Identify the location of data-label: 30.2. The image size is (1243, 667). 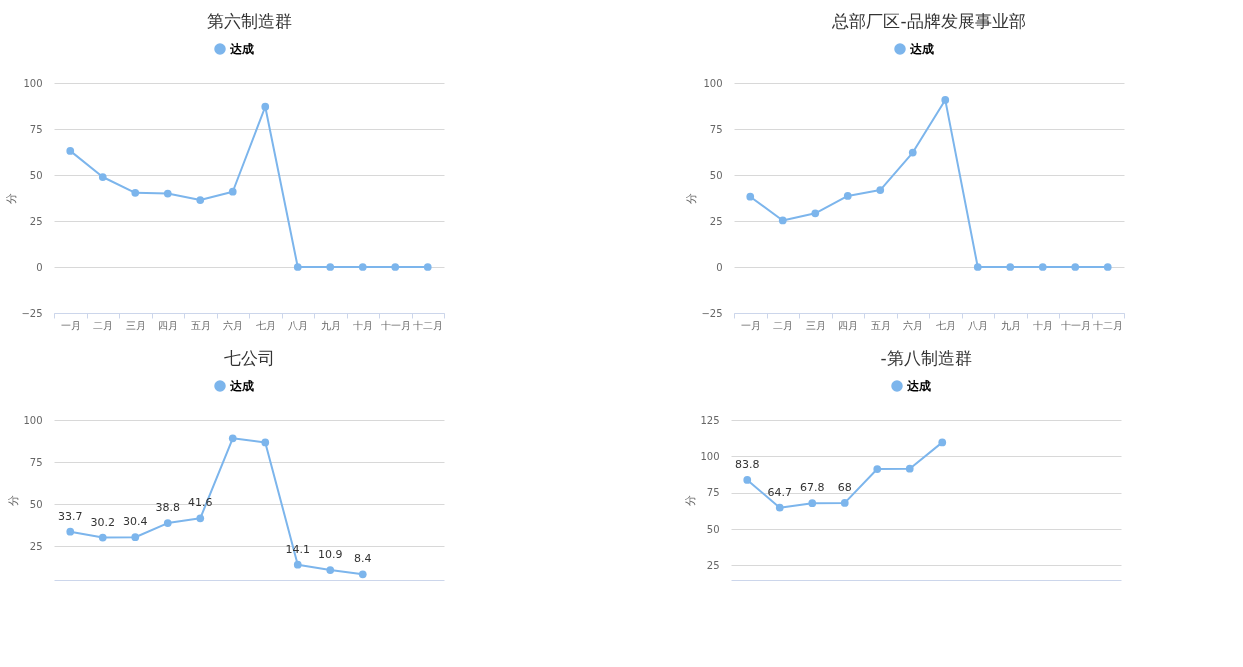
(102, 522).